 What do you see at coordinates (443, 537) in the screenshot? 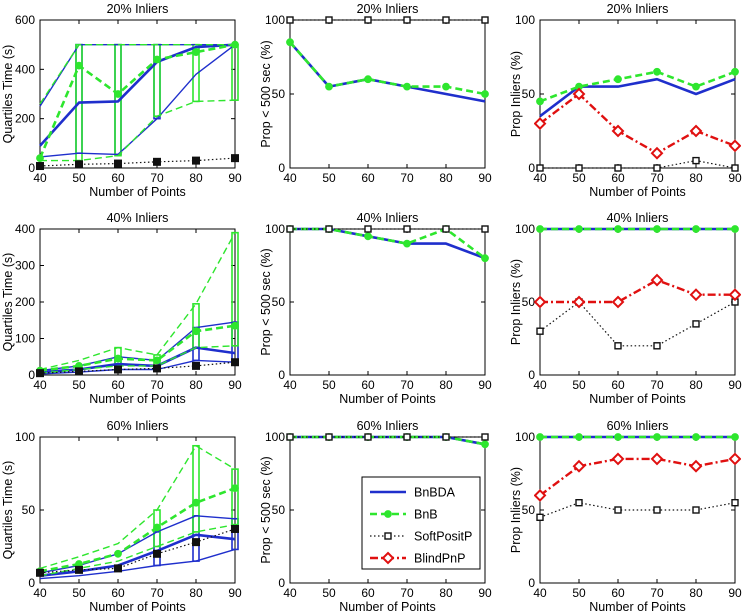
I see `legend-label: SoftPositP` at bounding box center [443, 537].